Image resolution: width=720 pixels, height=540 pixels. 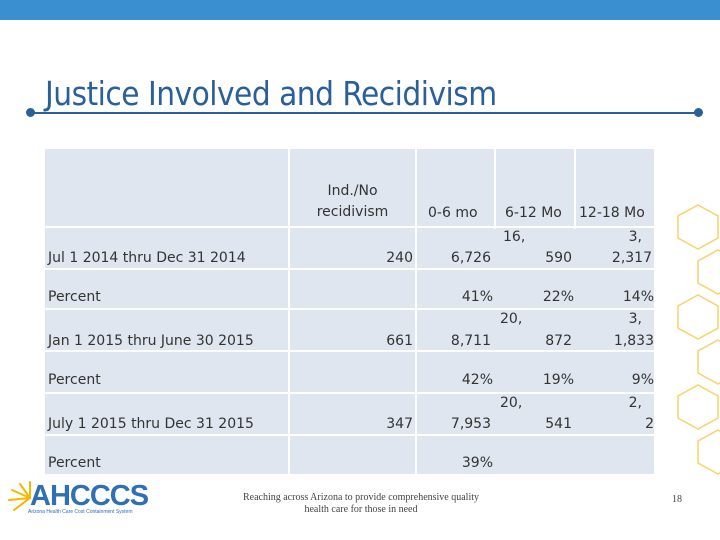 I want to click on title-underline, so click(x=364, y=113).